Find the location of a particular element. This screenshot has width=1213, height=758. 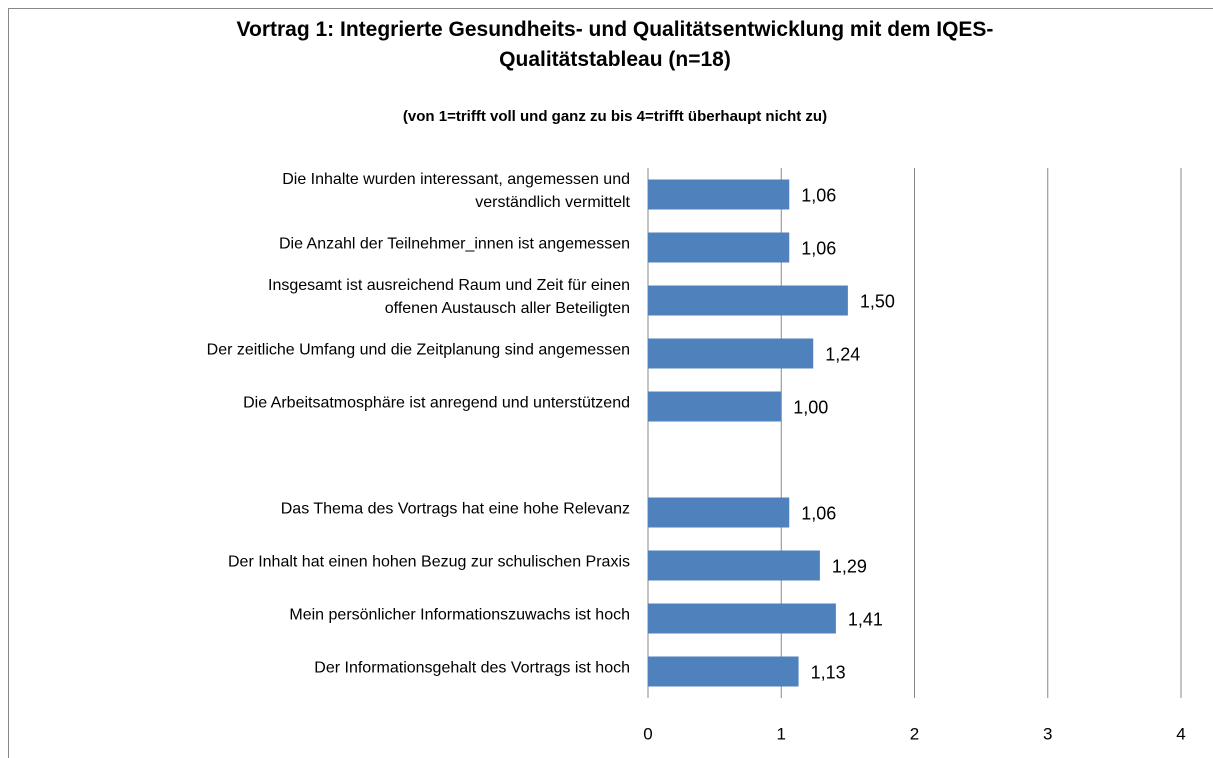

value-label: 1,00 is located at coordinates (810, 407).